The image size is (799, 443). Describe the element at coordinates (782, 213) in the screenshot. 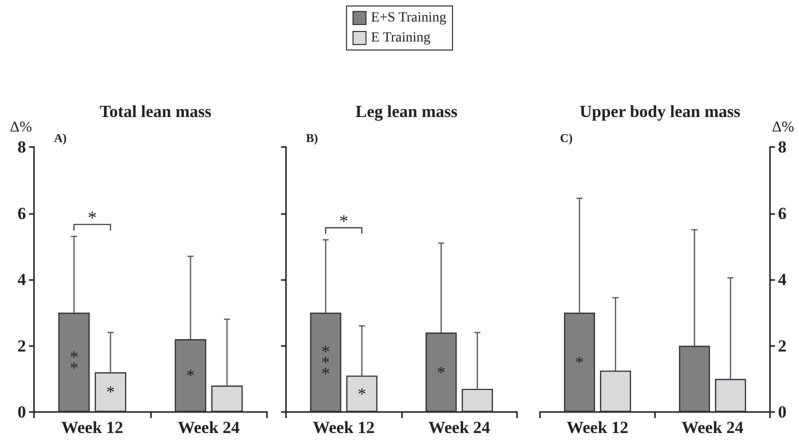

I see `y2-tick-label: 6` at that location.